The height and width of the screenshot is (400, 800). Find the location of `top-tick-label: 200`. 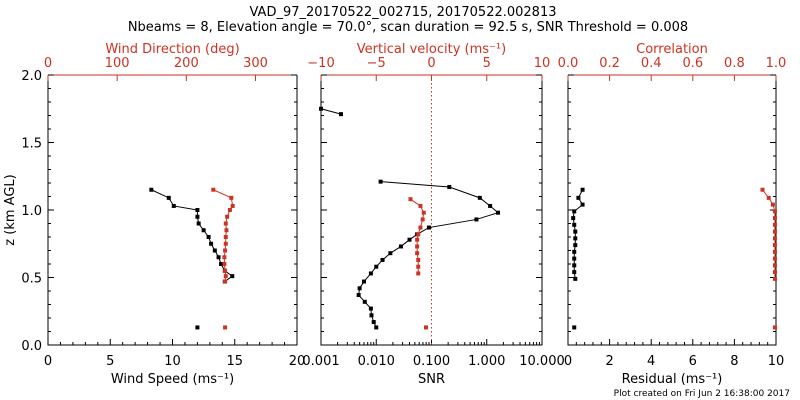

top-tick-label: 200 is located at coordinates (186, 63).